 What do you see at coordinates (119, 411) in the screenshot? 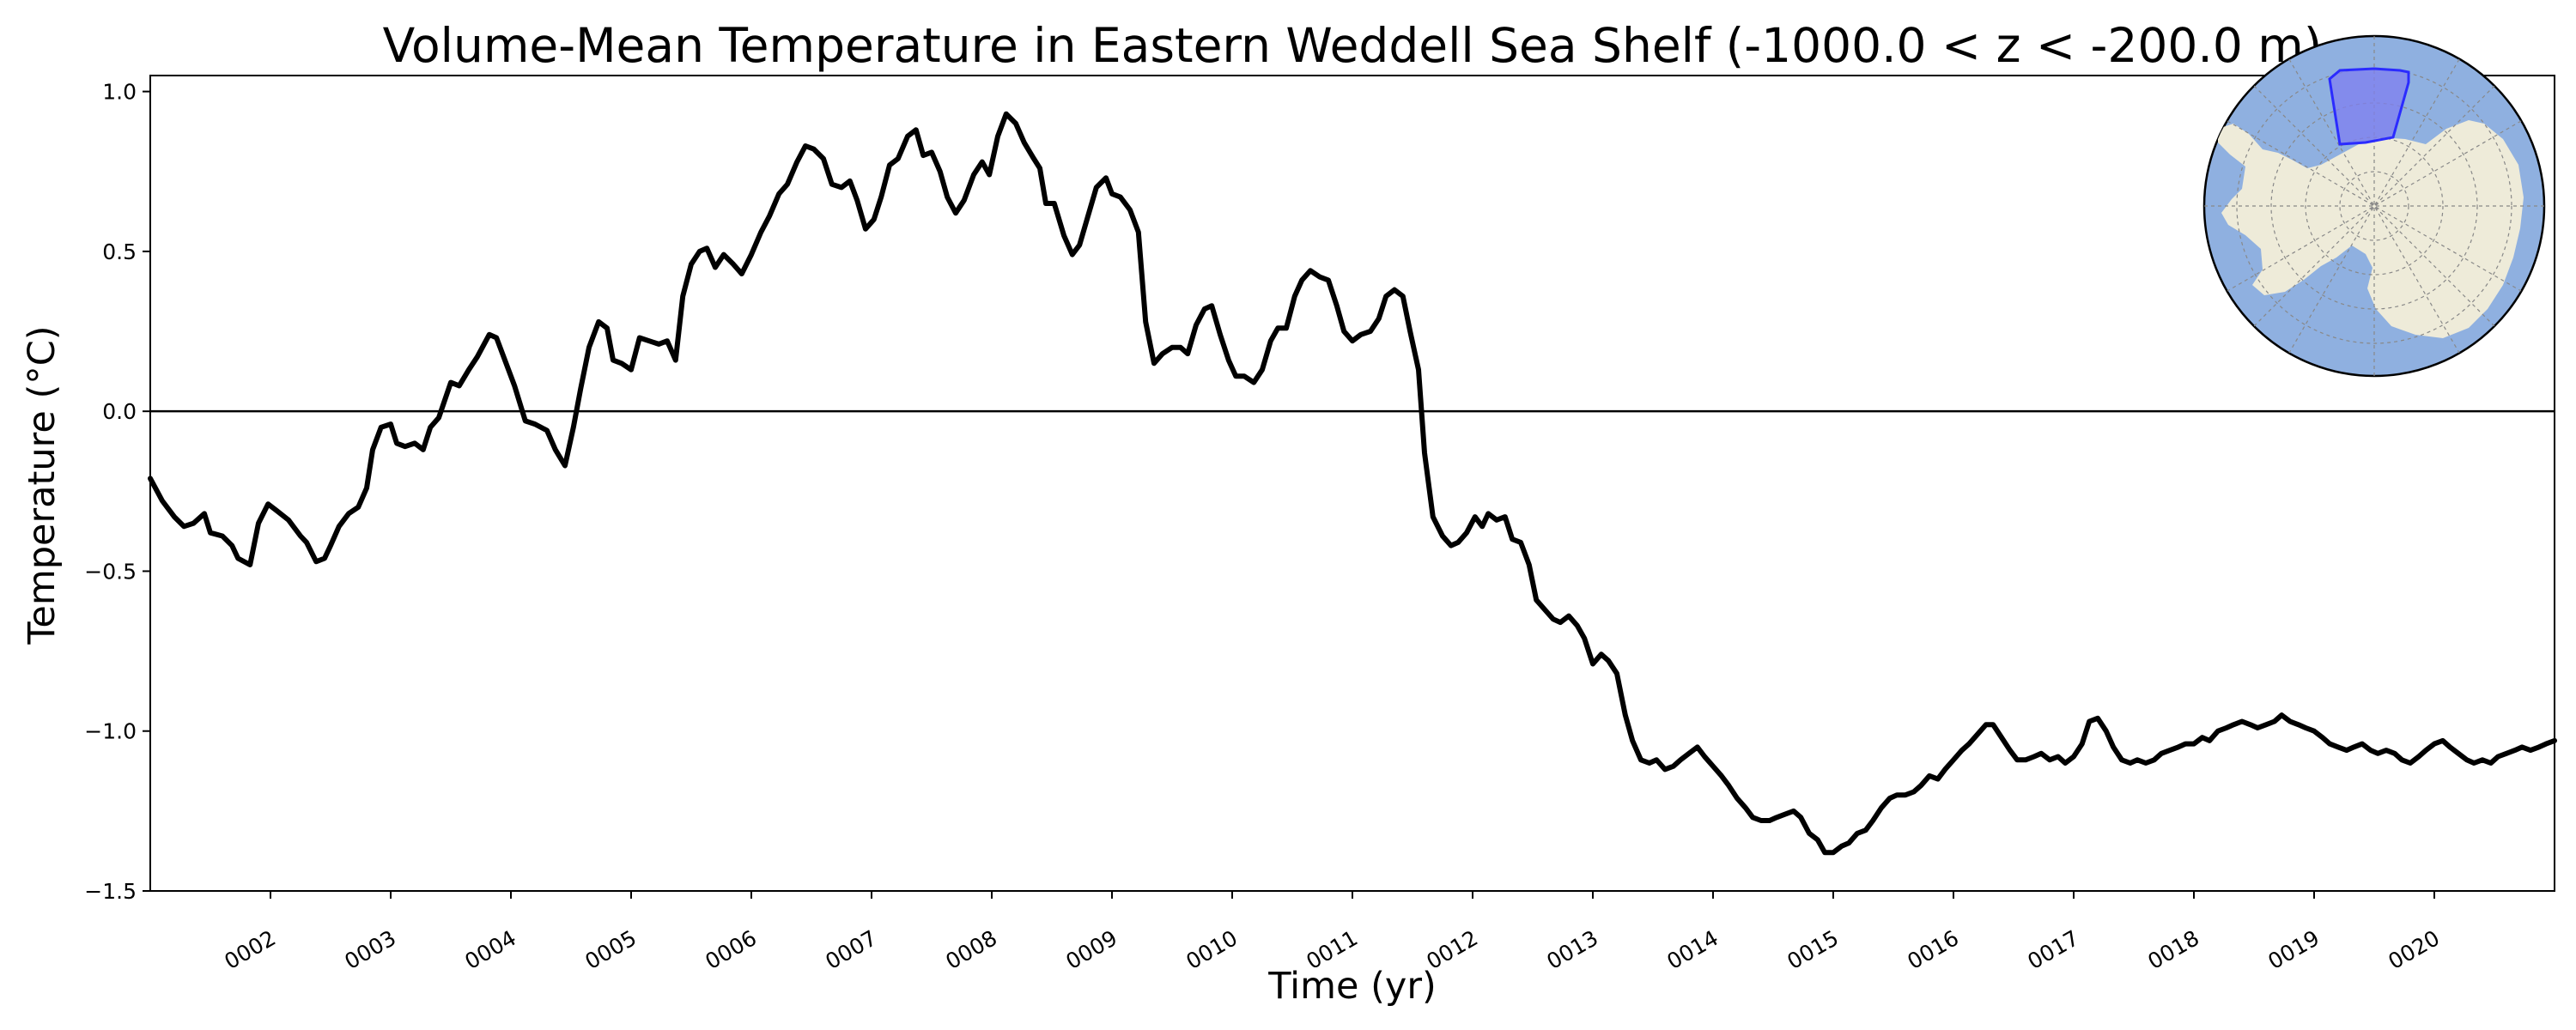
I see `y-tick-label: 0.0` at bounding box center [119, 411].